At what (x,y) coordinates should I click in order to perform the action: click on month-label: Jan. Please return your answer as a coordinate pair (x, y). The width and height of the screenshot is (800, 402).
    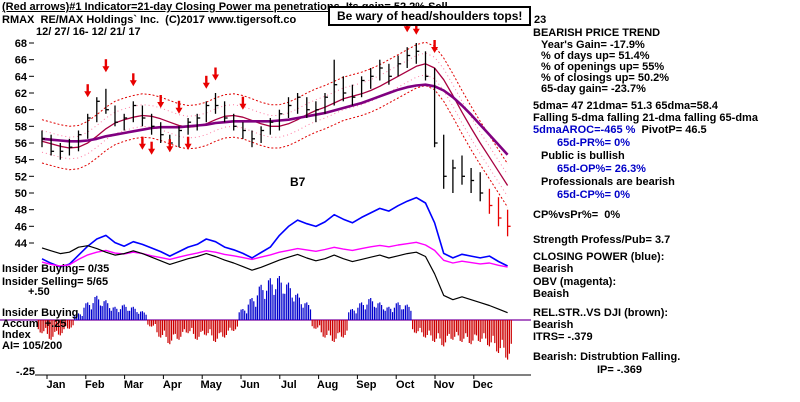
    Looking at the image, I should click on (56, 385).